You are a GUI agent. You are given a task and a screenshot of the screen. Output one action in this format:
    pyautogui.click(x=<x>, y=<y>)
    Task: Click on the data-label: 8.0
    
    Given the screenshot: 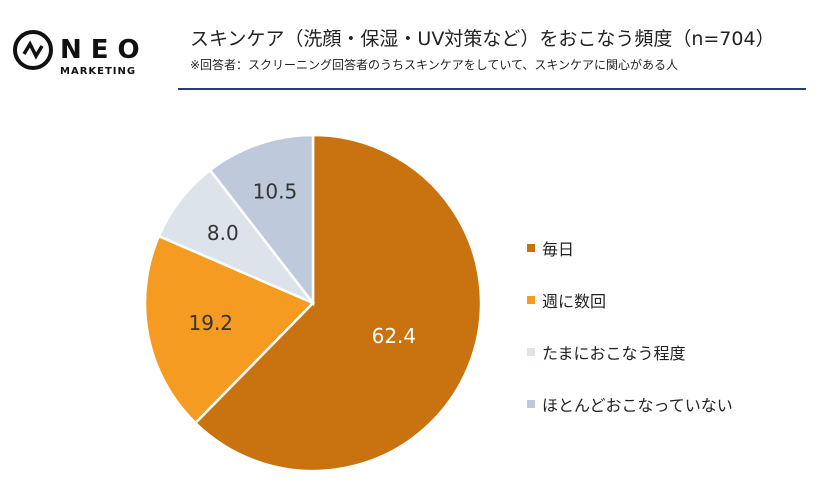 What is the action you would take?
    pyautogui.click(x=223, y=233)
    